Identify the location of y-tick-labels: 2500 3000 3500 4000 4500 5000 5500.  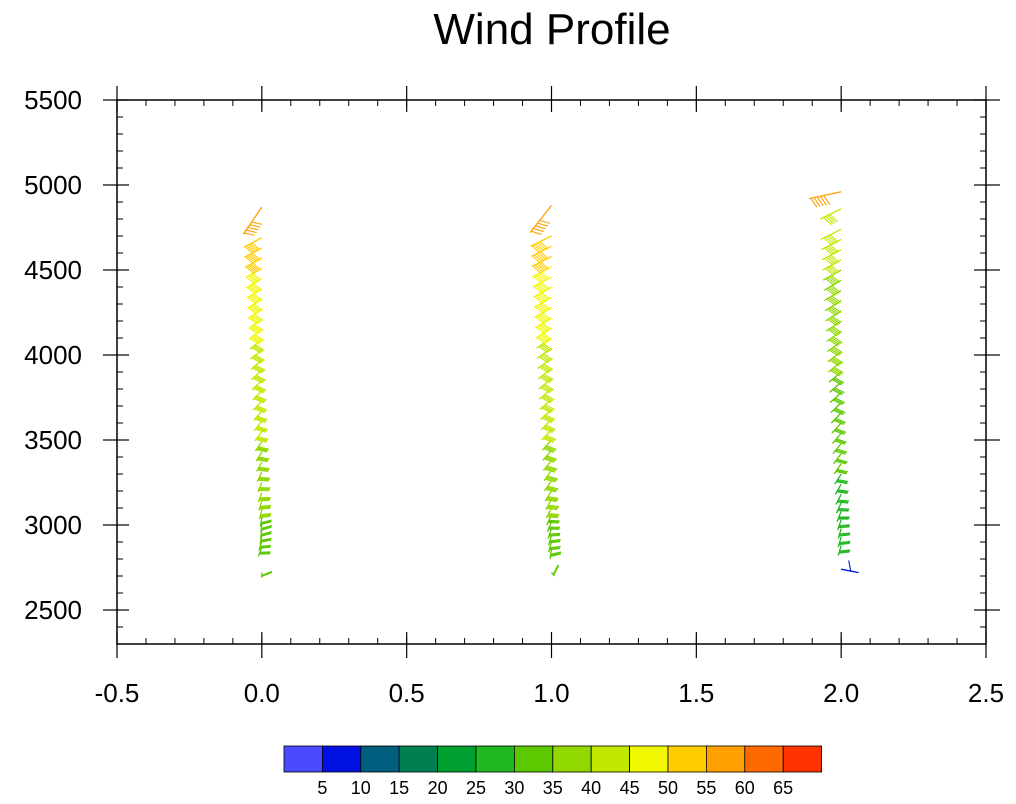
(53, 355).